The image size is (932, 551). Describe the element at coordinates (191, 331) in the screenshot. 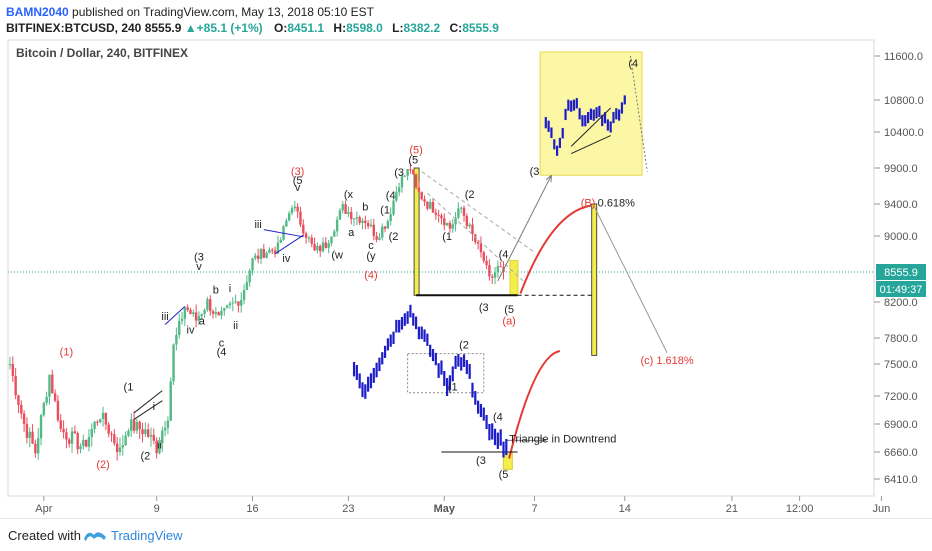

I see `wave-label: iv` at that location.